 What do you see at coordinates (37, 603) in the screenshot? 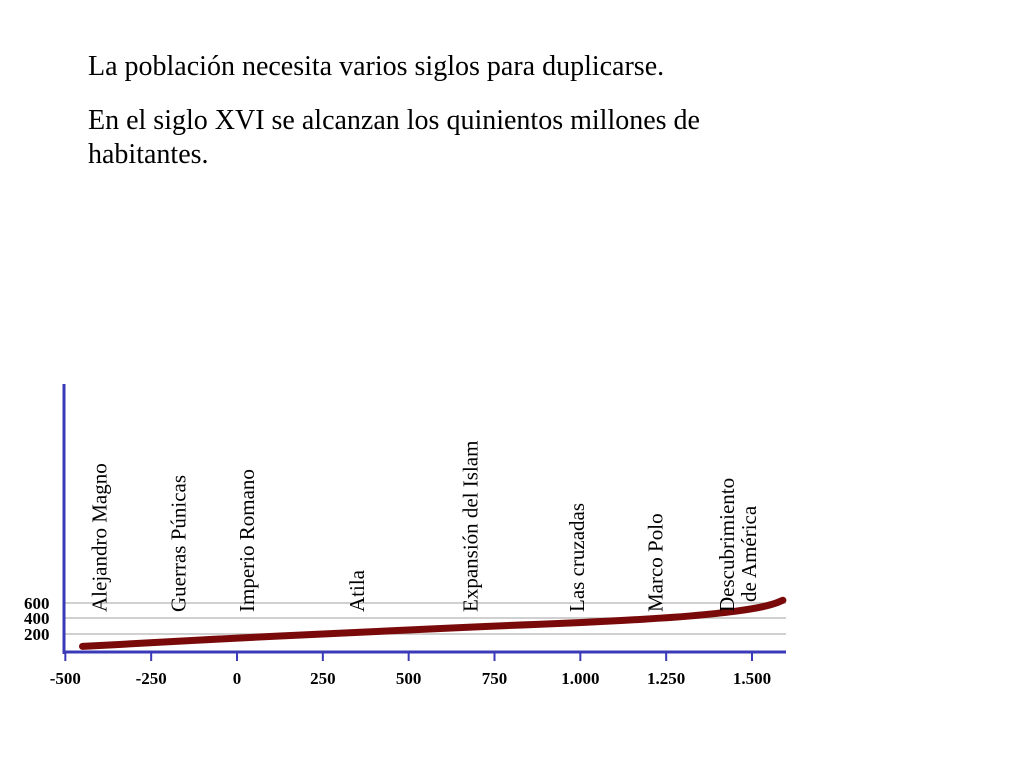
I see `y-tick-label-600: 600` at bounding box center [37, 603].